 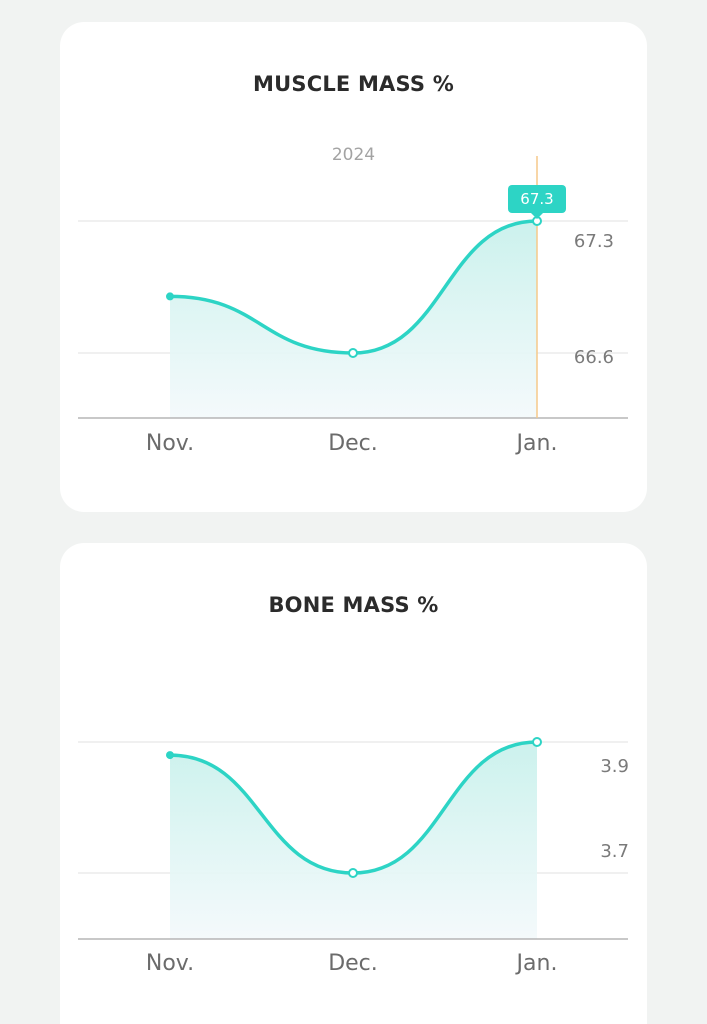 What do you see at coordinates (170, 963) in the screenshot?
I see `bone-x-tick-label: Nov.` at bounding box center [170, 963].